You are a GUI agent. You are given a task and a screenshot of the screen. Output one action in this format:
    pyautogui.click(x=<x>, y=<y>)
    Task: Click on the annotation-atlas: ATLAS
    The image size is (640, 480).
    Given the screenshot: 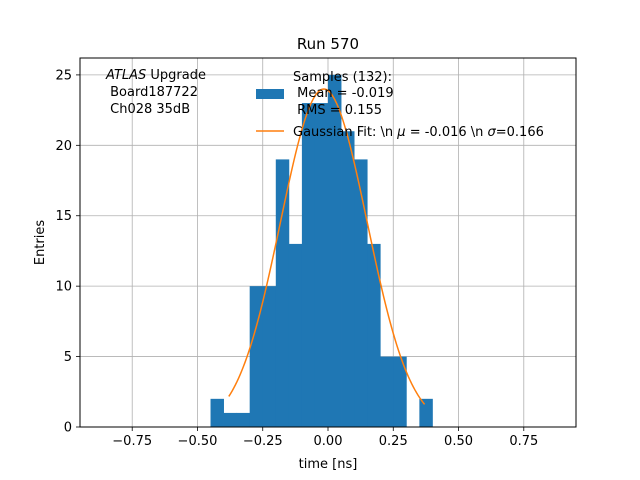 What is the action you would take?
    pyautogui.click(x=125, y=75)
    